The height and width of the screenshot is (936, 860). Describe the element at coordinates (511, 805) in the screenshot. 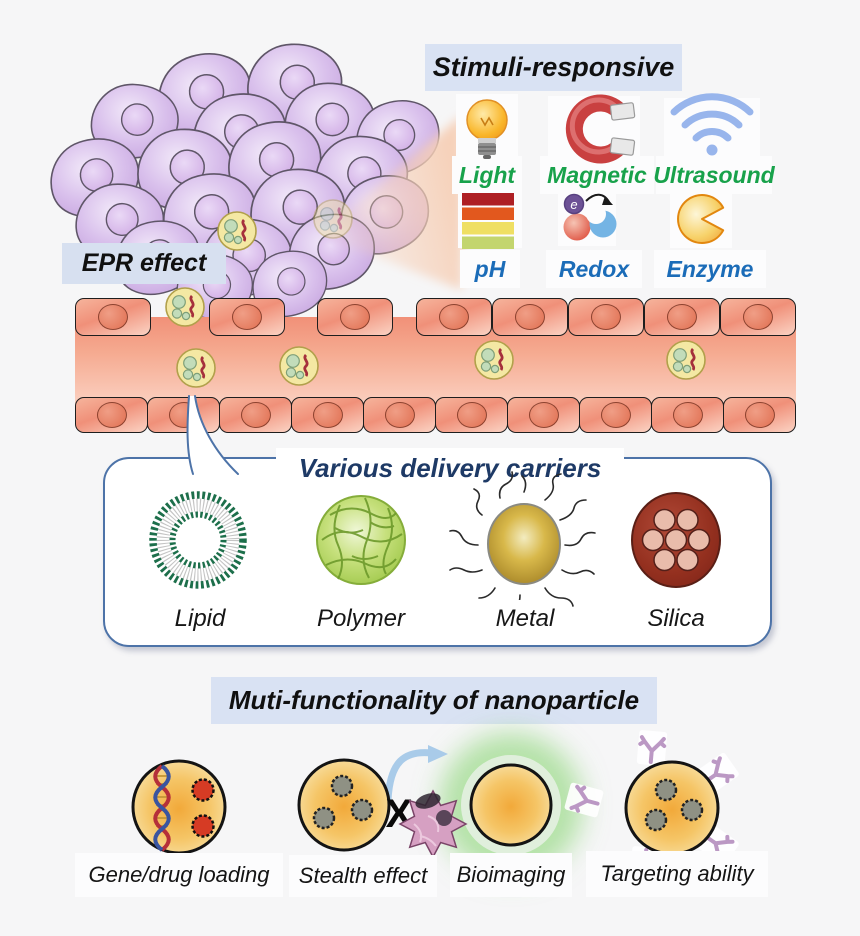

I see `bioimaging-glow` at that location.